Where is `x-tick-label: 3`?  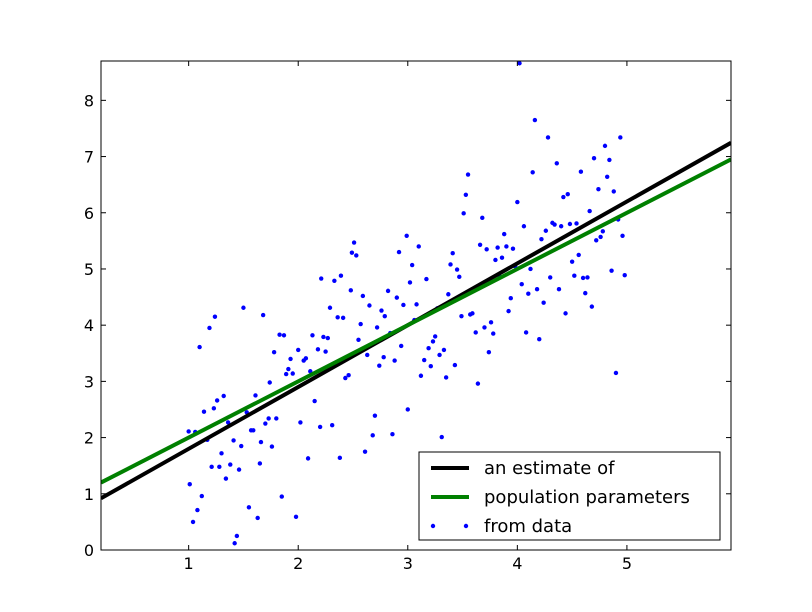
x-tick-label: 3 is located at coordinates (408, 563).